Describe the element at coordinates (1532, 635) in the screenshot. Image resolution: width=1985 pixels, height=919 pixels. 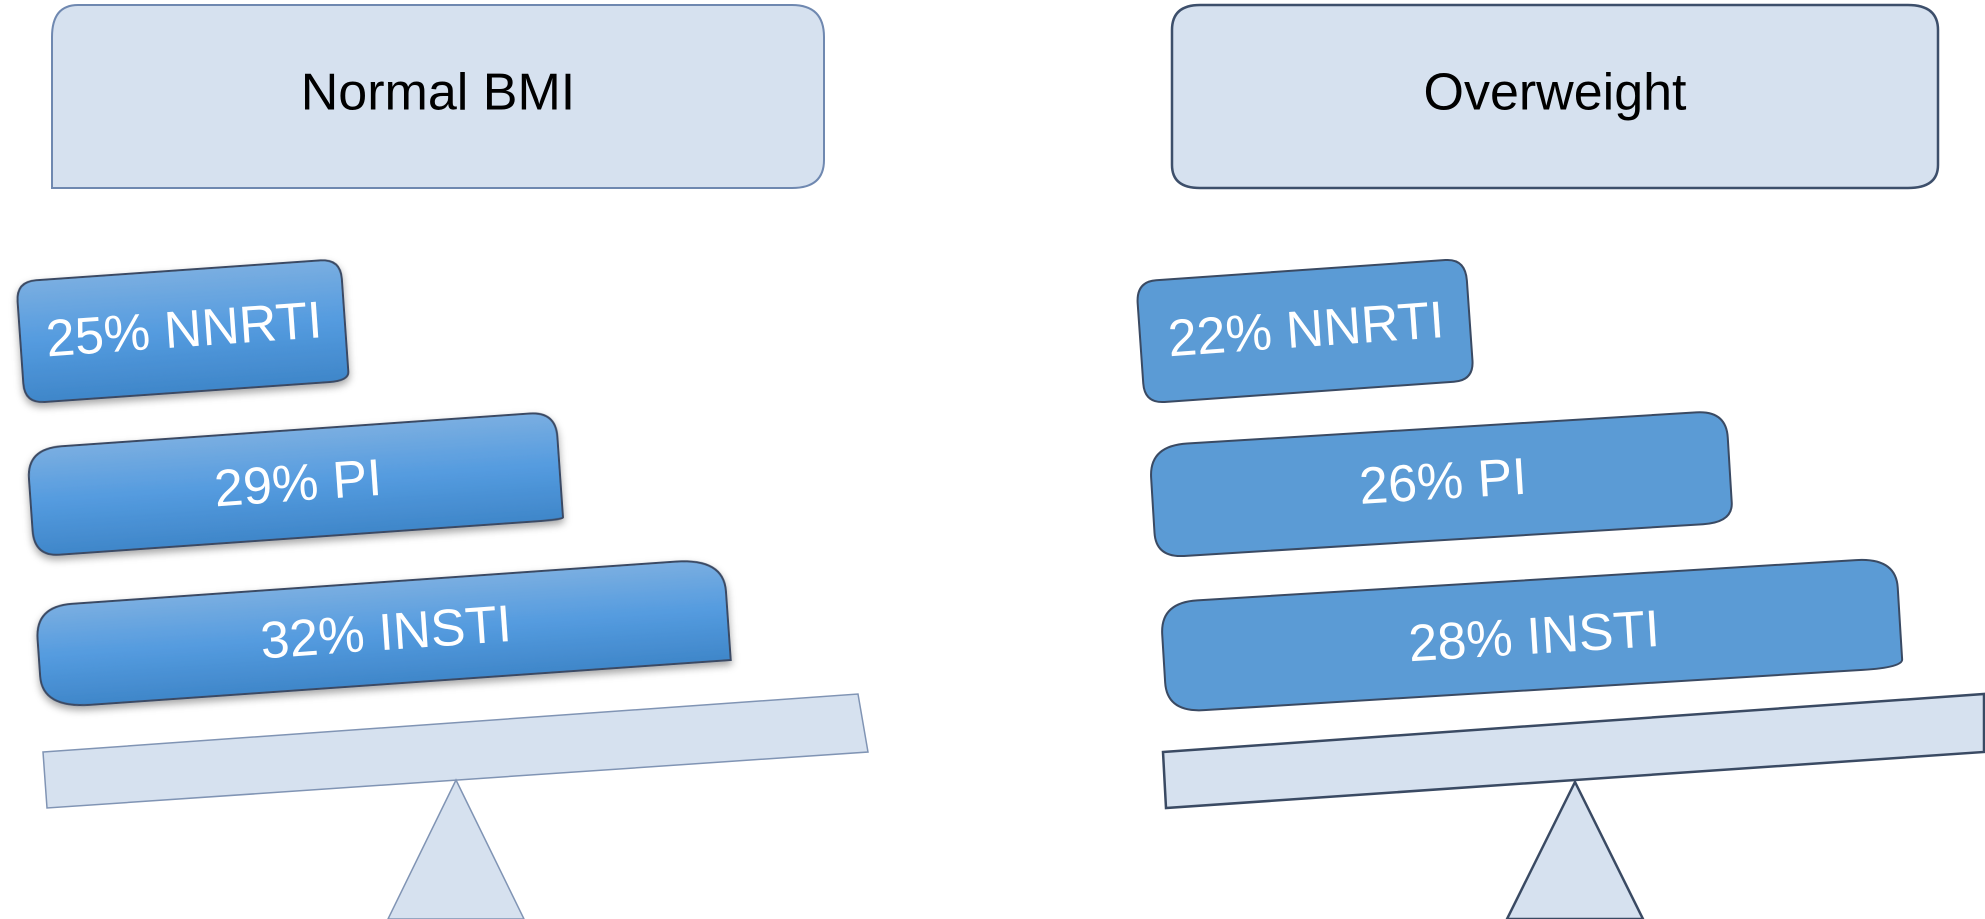
I see `block-insti: 28% INSTI` at that location.